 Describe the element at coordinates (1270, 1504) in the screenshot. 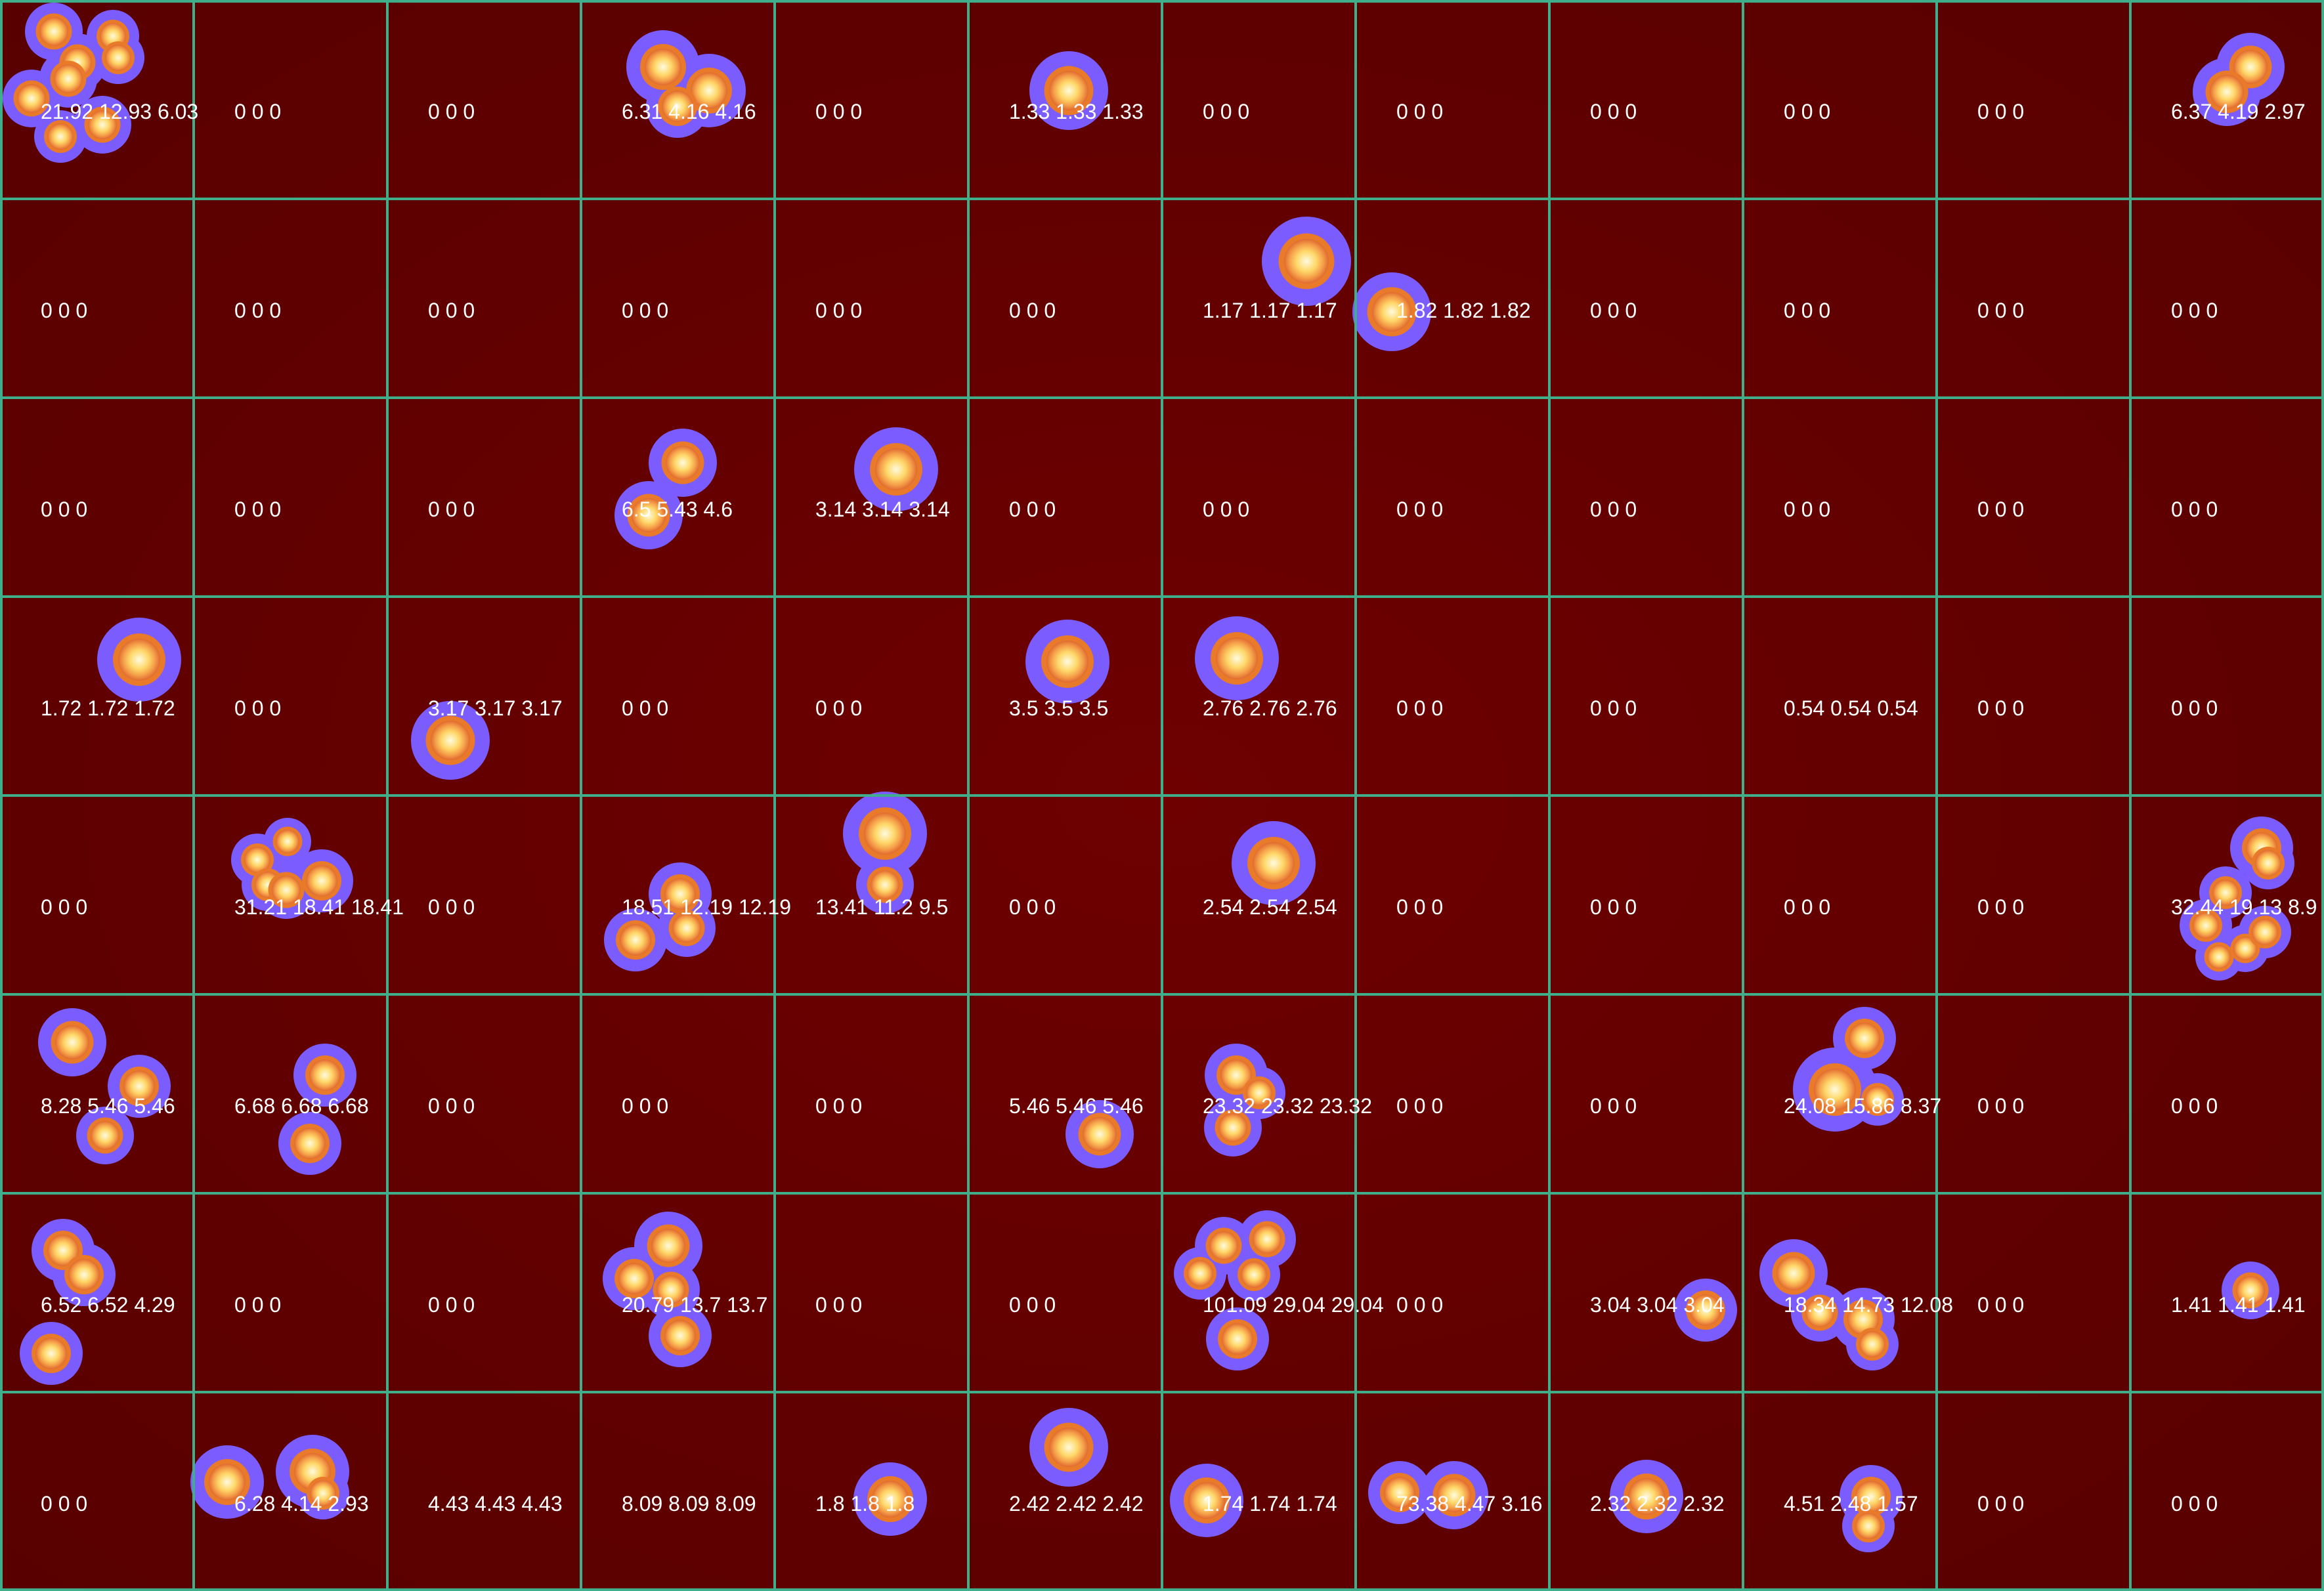

I see `cell-label: 1.74 1.74 1.74` at that location.